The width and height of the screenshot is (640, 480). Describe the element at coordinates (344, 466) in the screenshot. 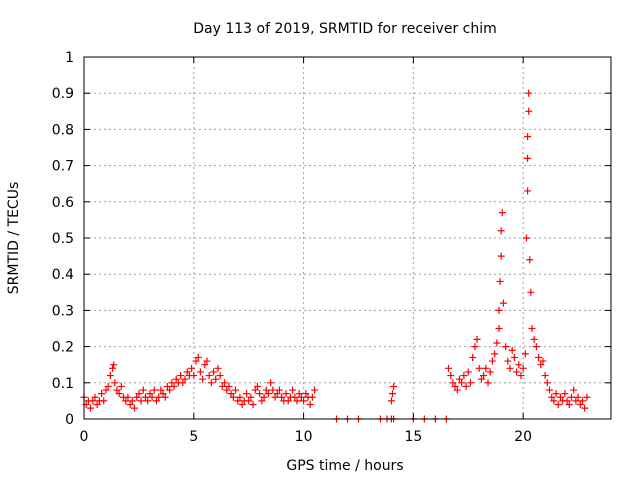

I see `x-axis-label: GPS time / hours` at that location.